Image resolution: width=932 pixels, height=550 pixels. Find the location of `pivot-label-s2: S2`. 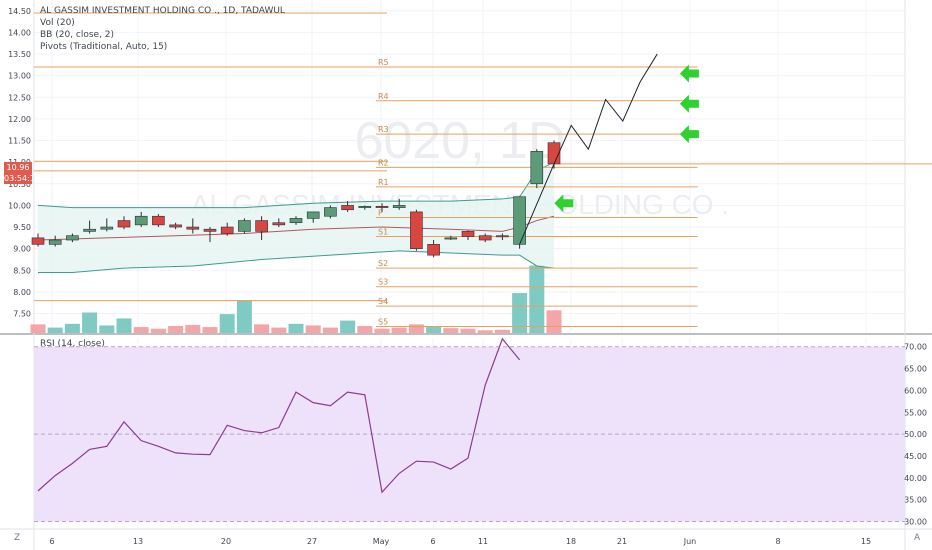

pivot-label-s2: S2 is located at coordinates (383, 263).